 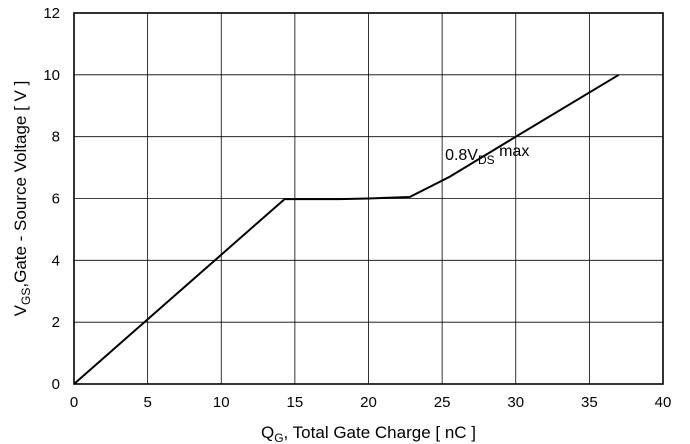 What do you see at coordinates (51, 13) in the screenshot?
I see `y-tick-label: 12` at bounding box center [51, 13].